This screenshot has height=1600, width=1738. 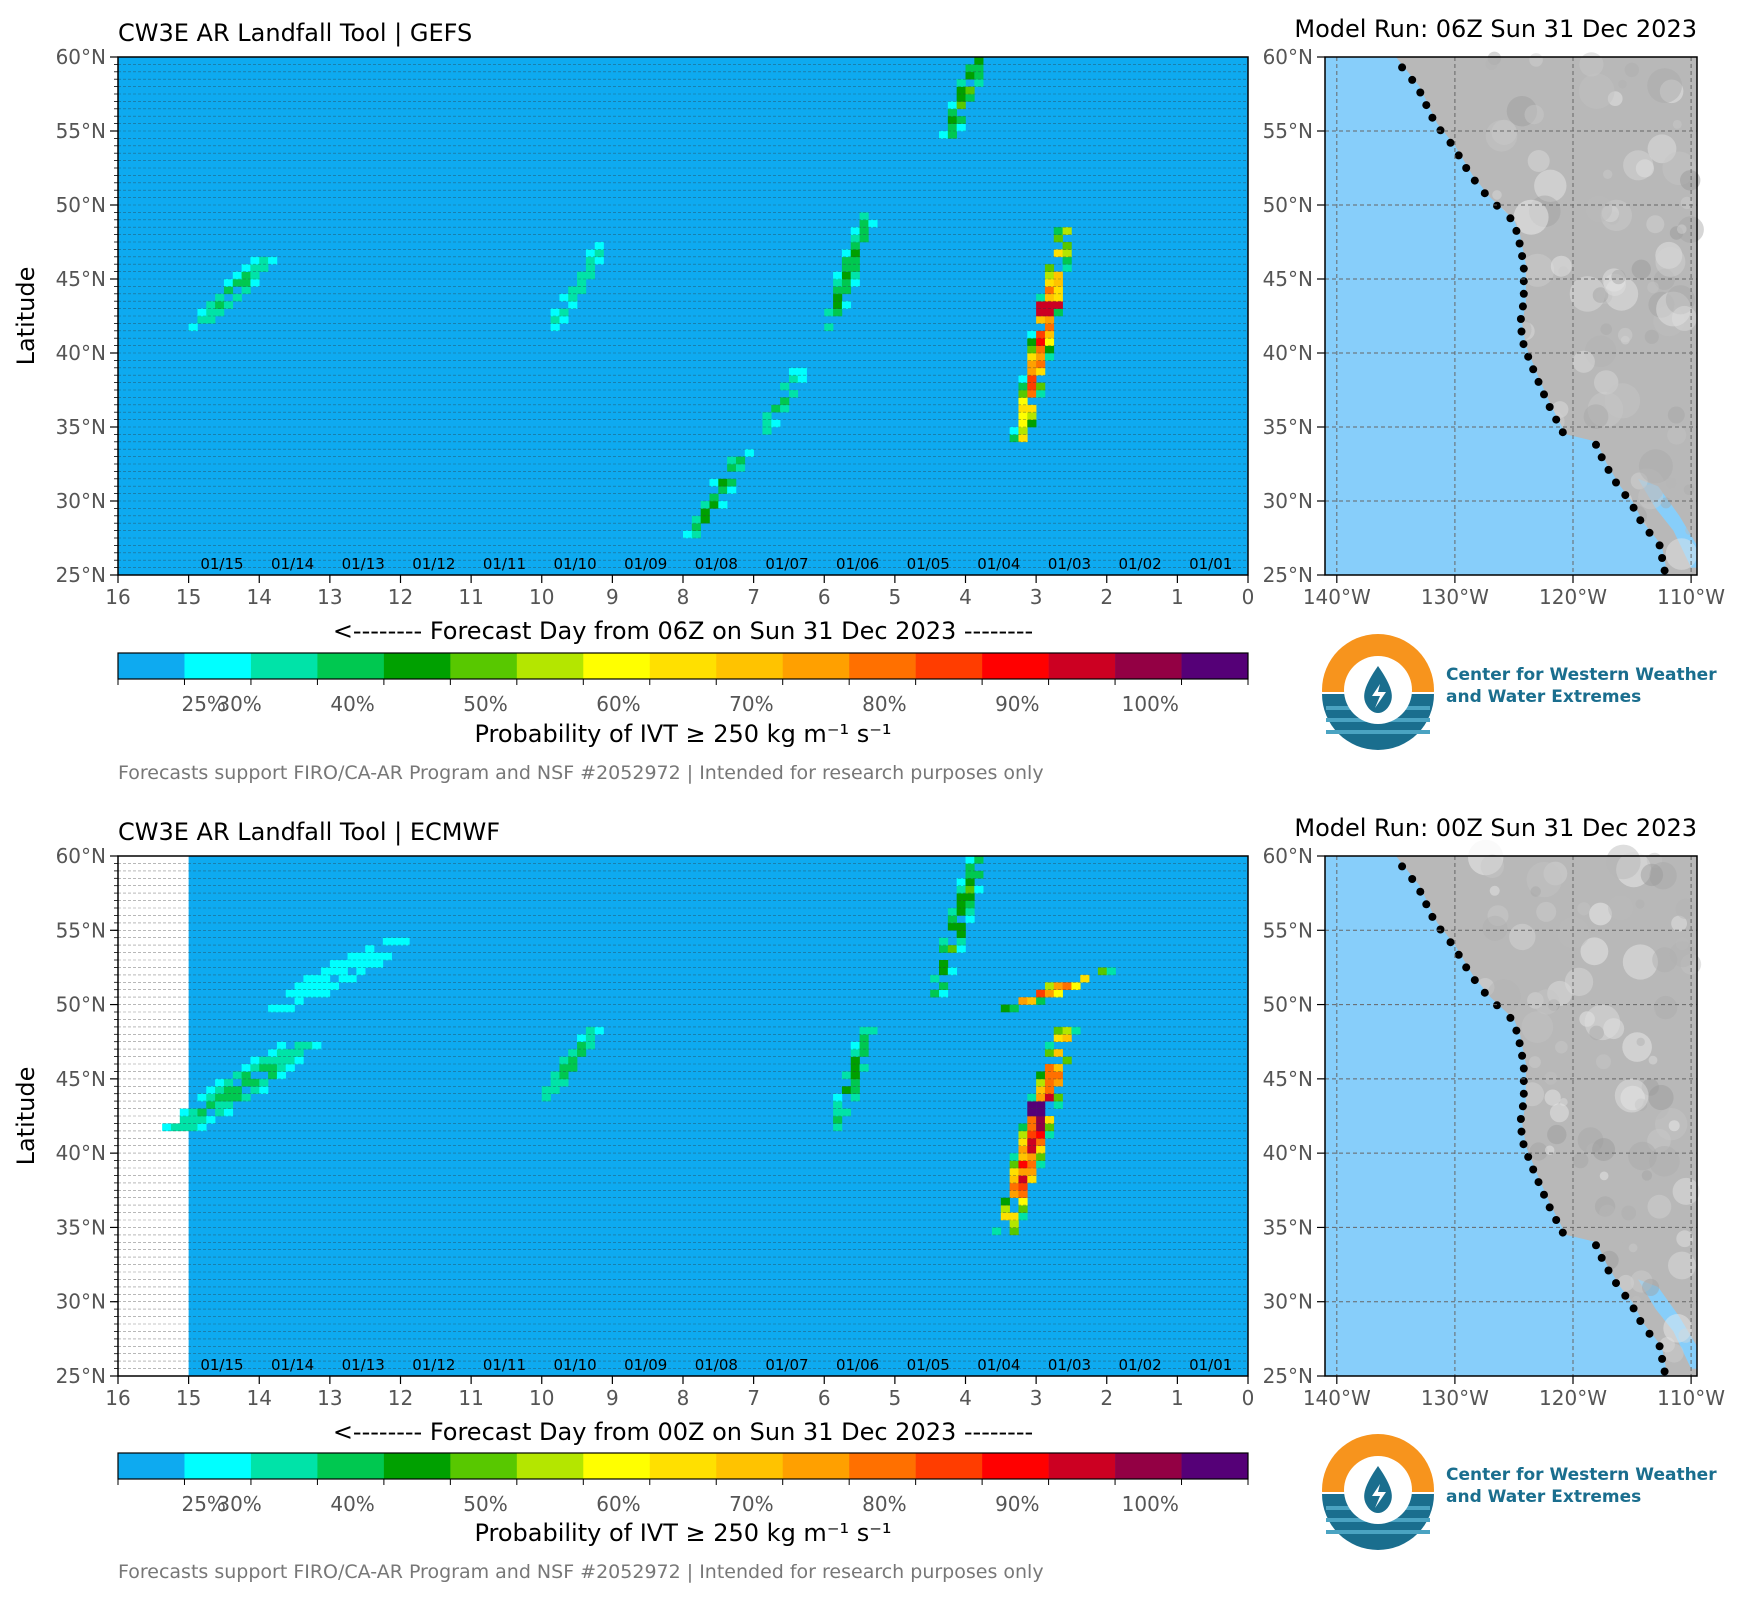 What do you see at coordinates (857, 564) in the screenshot?
I see `date-label: 01/06` at bounding box center [857, 564].